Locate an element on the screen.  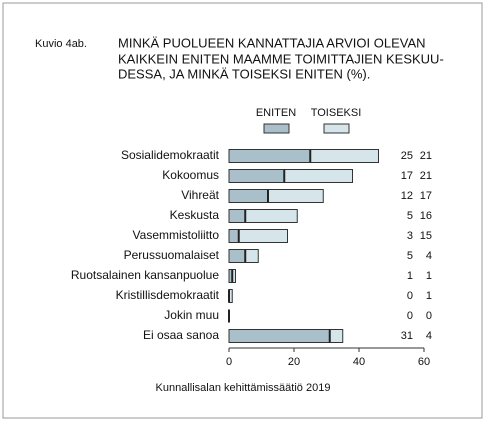
category-label: Keskusta is located at coordinates (195, 215).